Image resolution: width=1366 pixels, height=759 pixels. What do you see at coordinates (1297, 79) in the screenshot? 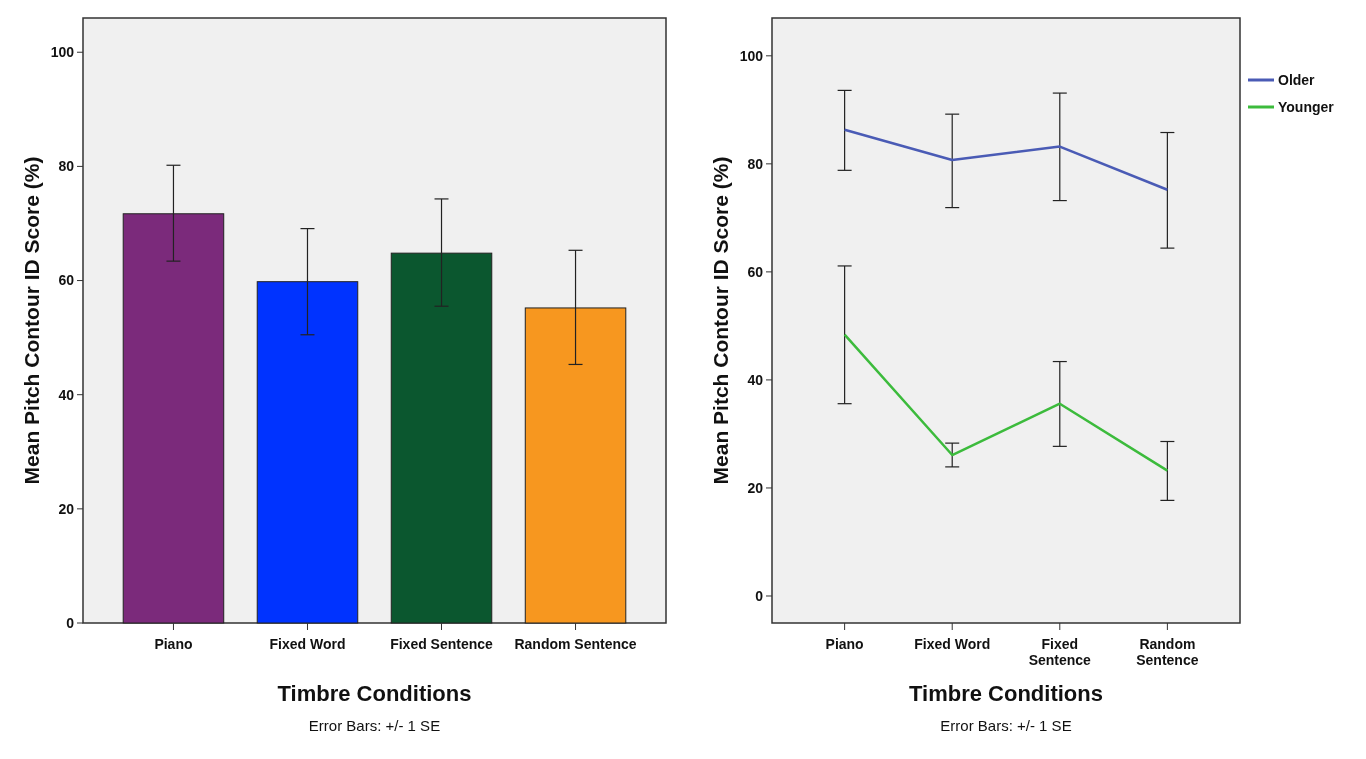
I see `legend-label: Older` at bounding box center [1297, 79].